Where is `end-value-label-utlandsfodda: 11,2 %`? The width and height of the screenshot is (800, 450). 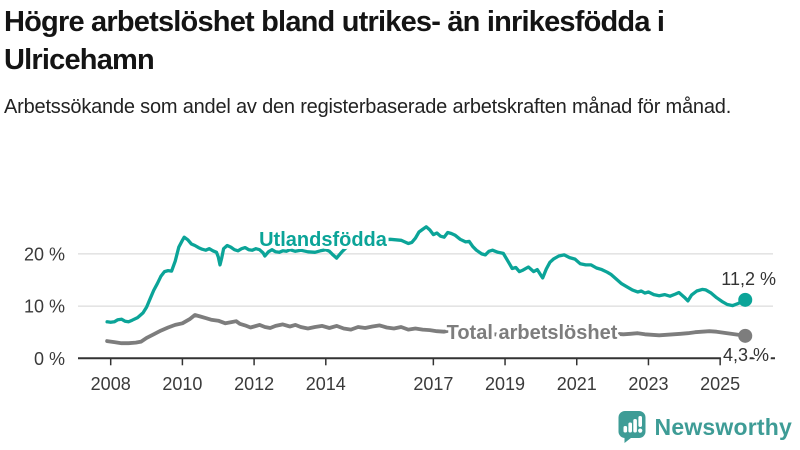
end-value-label-utlandsfodda: 11,2 % is located at coordinates (748, 279).